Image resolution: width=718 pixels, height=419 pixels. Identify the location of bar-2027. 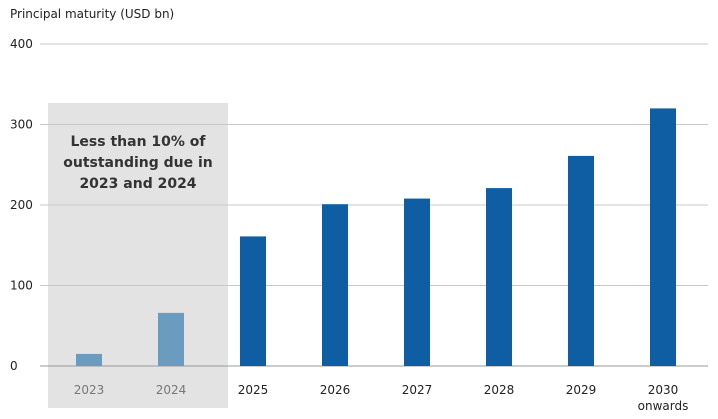
(417, 282).